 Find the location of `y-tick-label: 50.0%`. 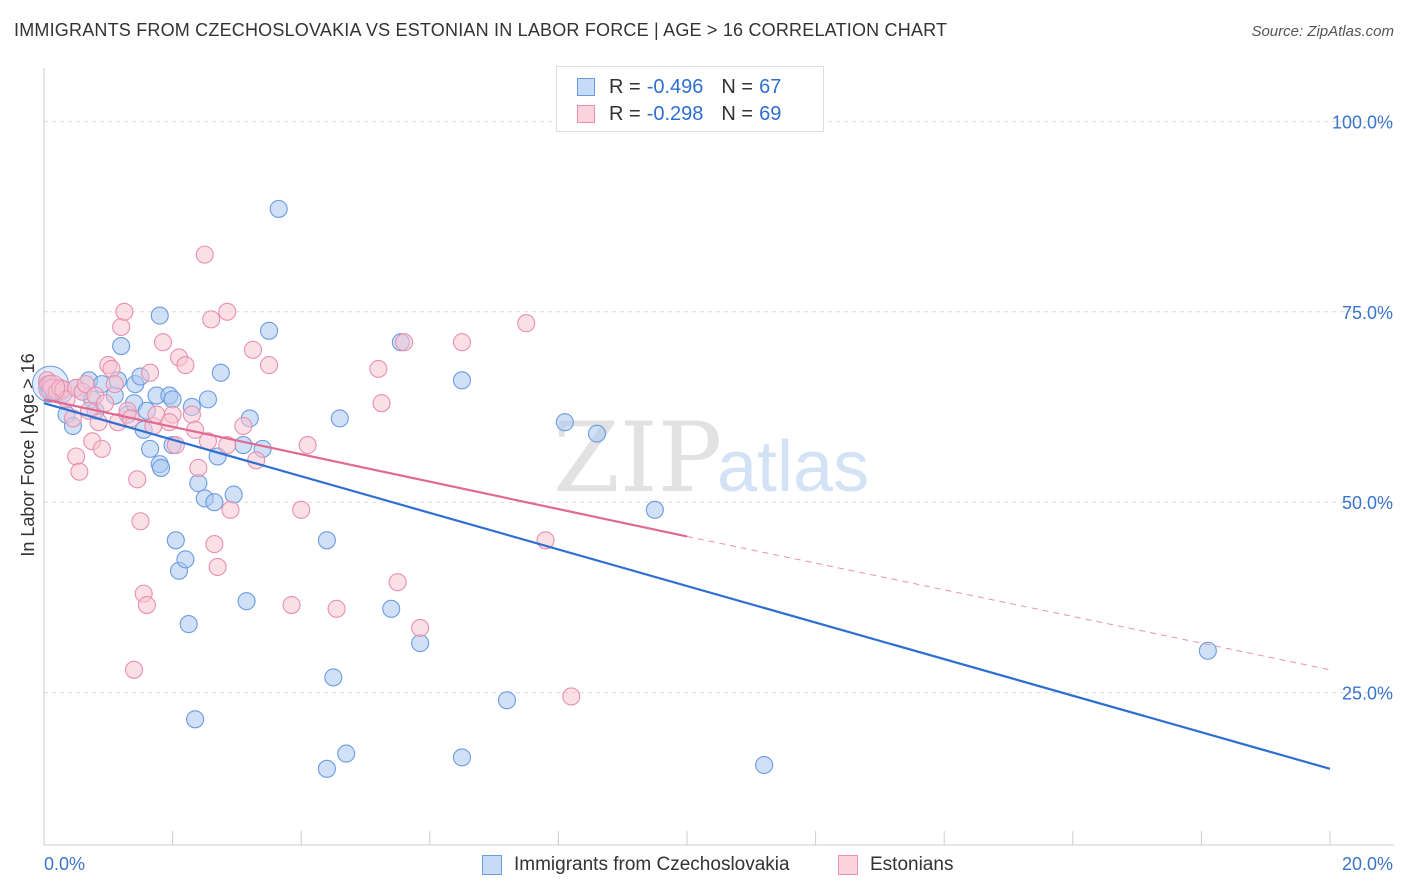

y-tick-label: 50.0% is located at coordinates (1367, 503).